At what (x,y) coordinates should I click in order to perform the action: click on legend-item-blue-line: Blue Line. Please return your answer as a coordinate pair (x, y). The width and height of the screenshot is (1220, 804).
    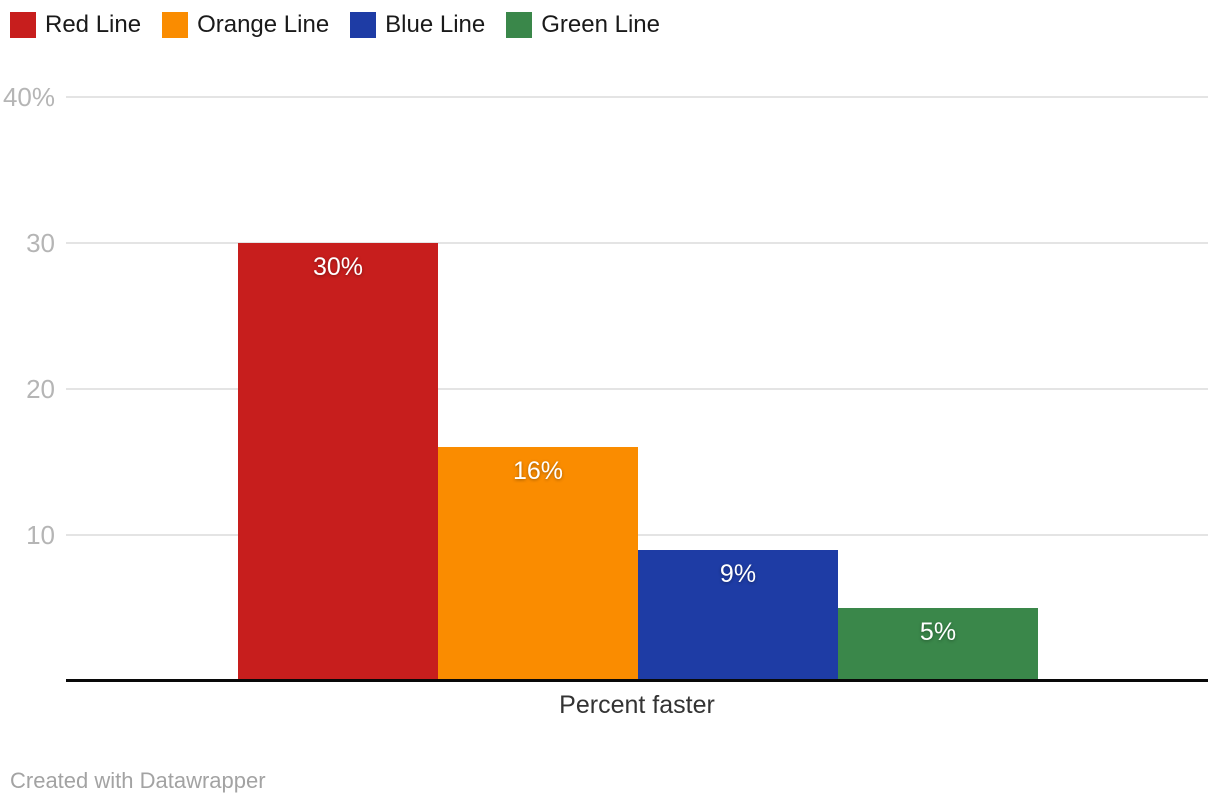
    Looking at the image, I should click on (417, 25).